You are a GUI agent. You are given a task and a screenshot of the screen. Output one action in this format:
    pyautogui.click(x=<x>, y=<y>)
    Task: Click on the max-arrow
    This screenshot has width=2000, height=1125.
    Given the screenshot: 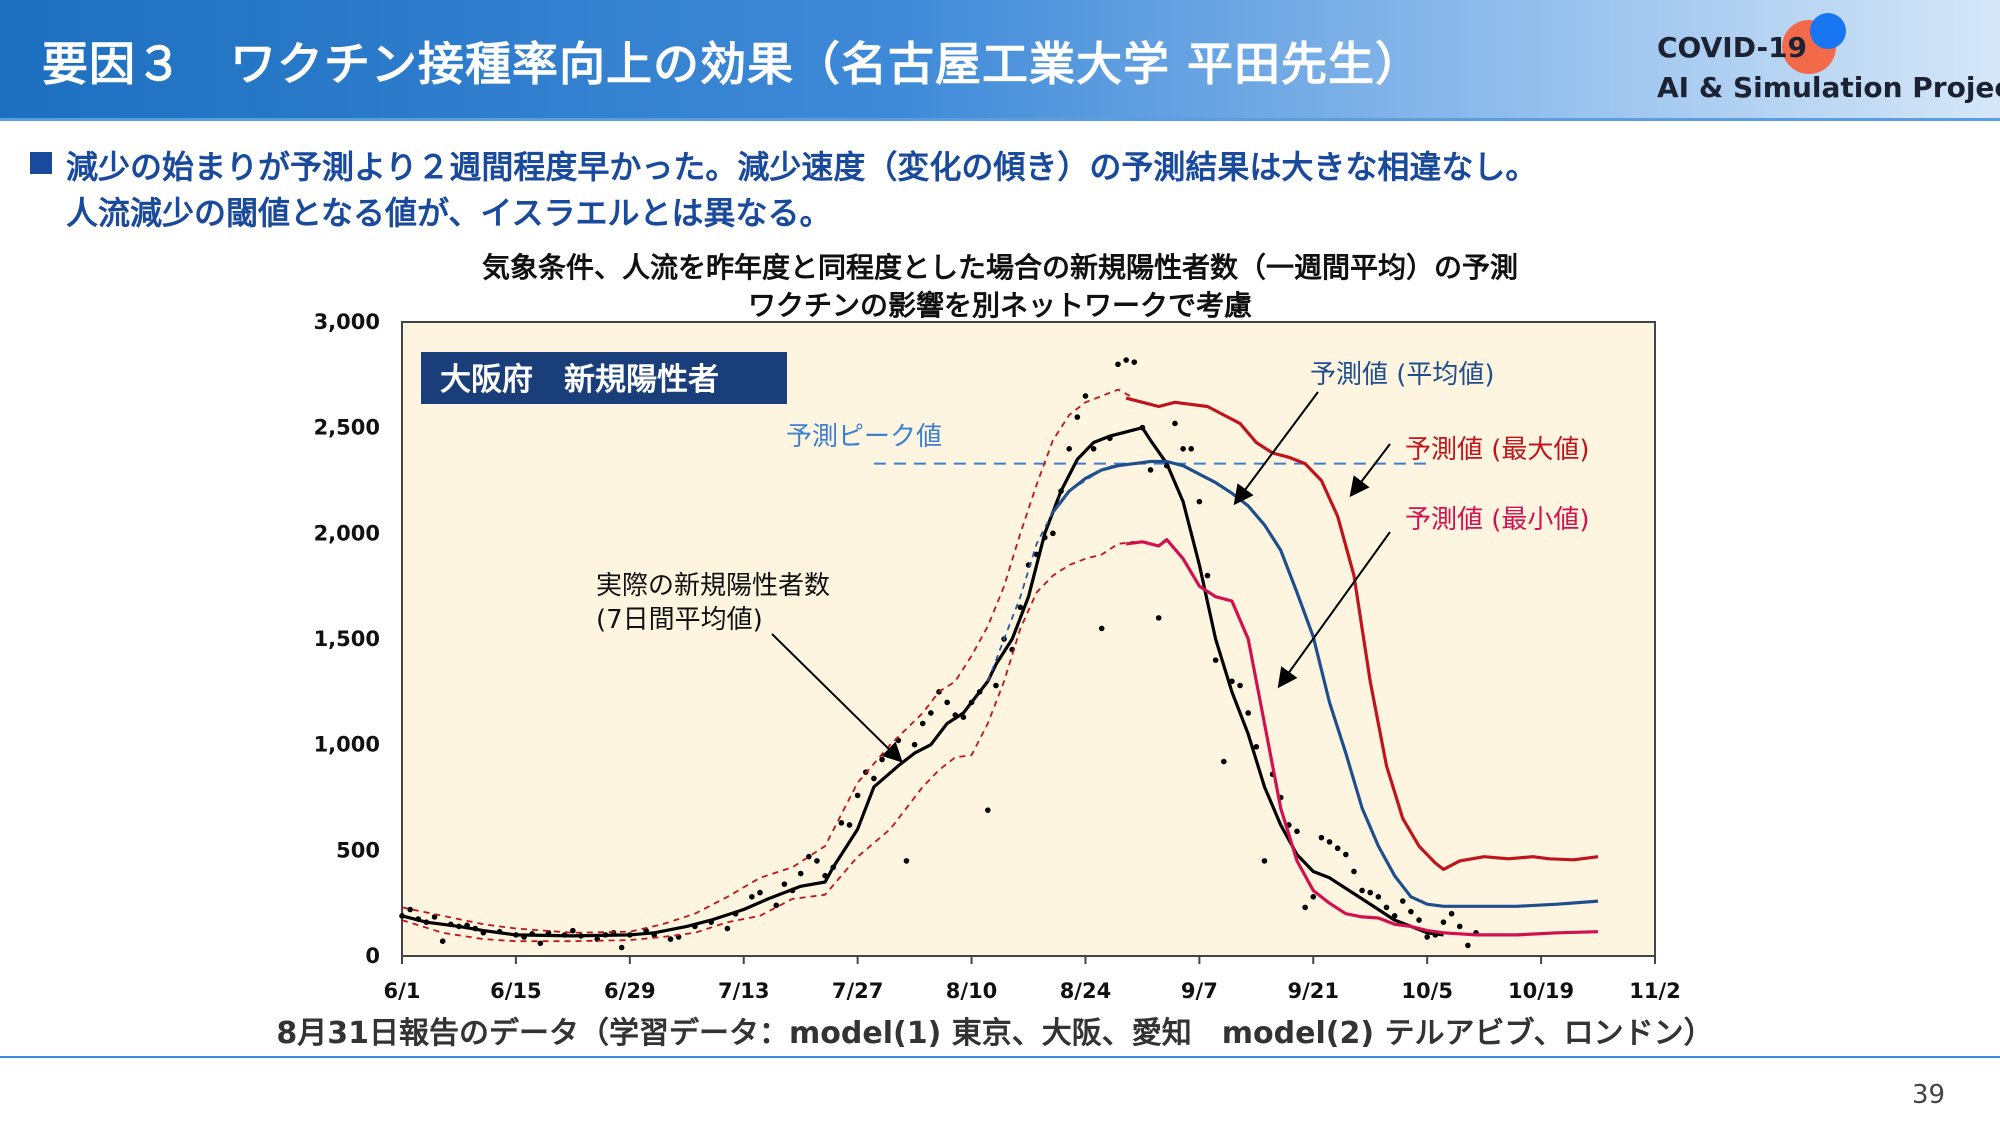 What is the action you would take?
    pyautogui.click(x=1370, y=470)
    